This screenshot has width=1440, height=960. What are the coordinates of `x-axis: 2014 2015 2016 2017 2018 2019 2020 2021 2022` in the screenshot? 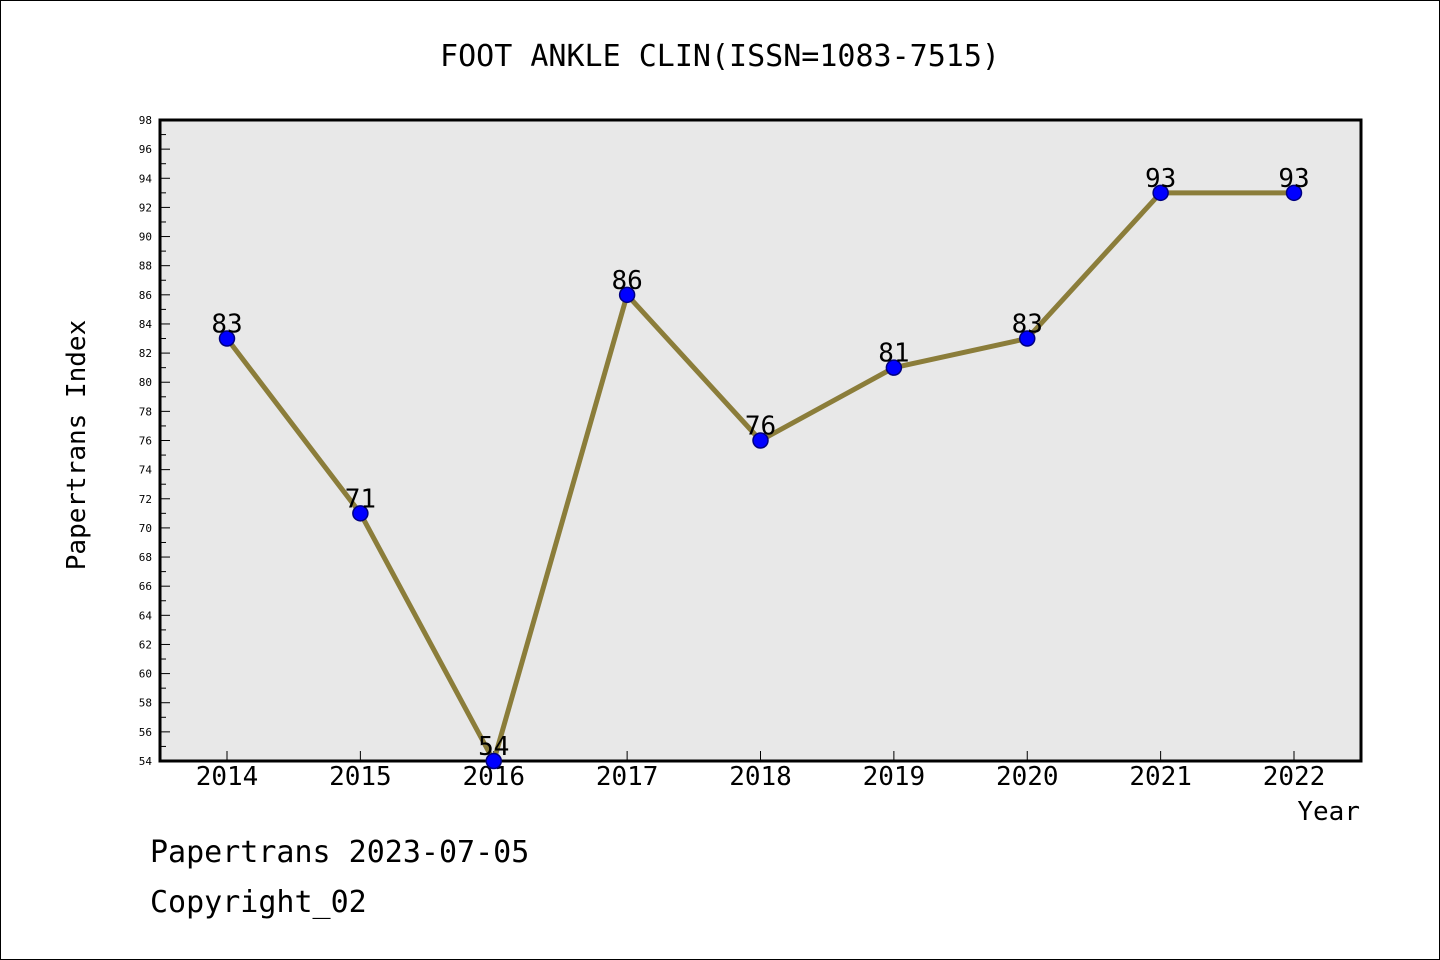 It's located at (761, 771).